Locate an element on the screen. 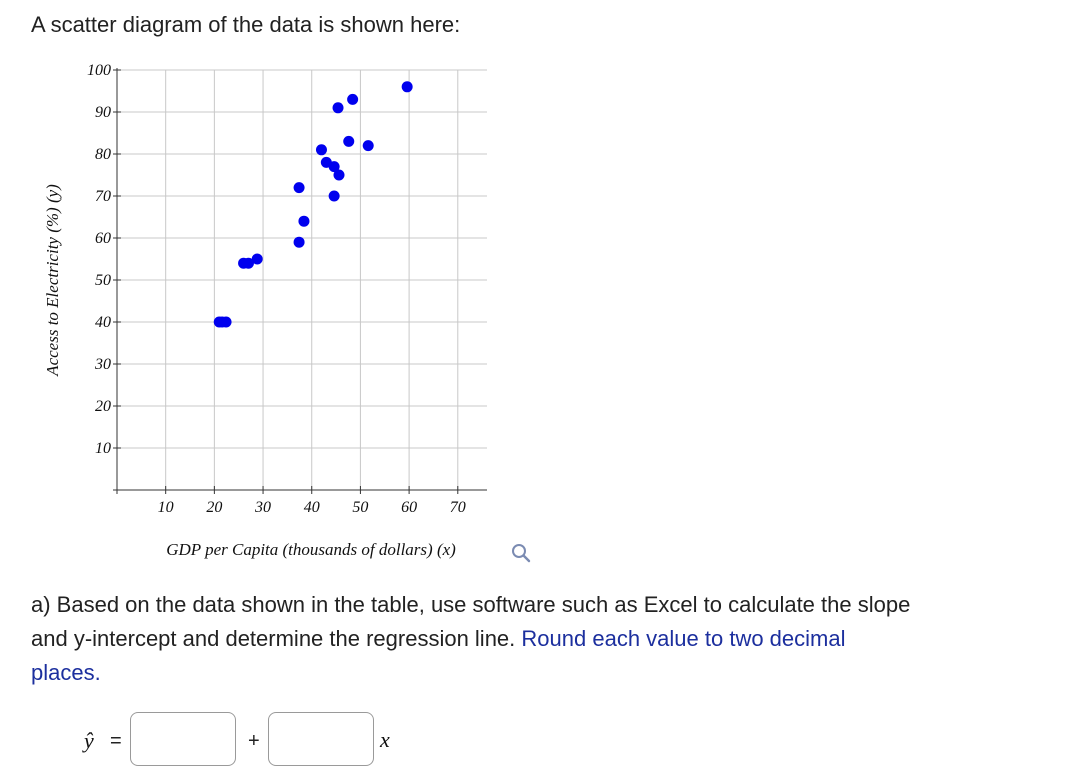  y-tick-label: 40 is located at coordinates (103, 322).